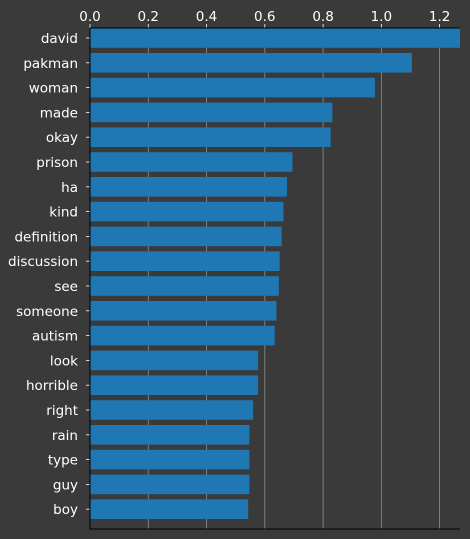 The image size is (470, 539). I want to click on category-label-prison: prison, so click(57, 163).